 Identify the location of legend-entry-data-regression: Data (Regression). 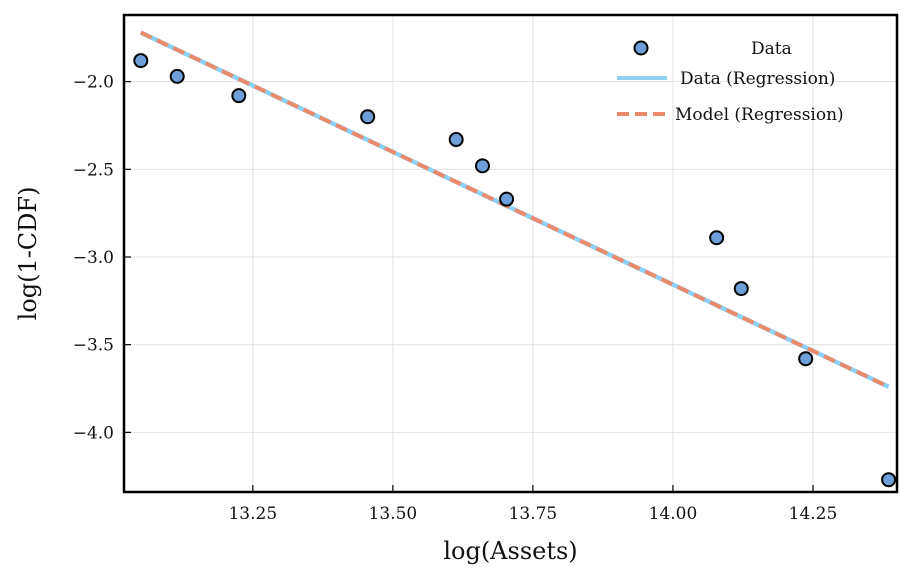
(757, 79).